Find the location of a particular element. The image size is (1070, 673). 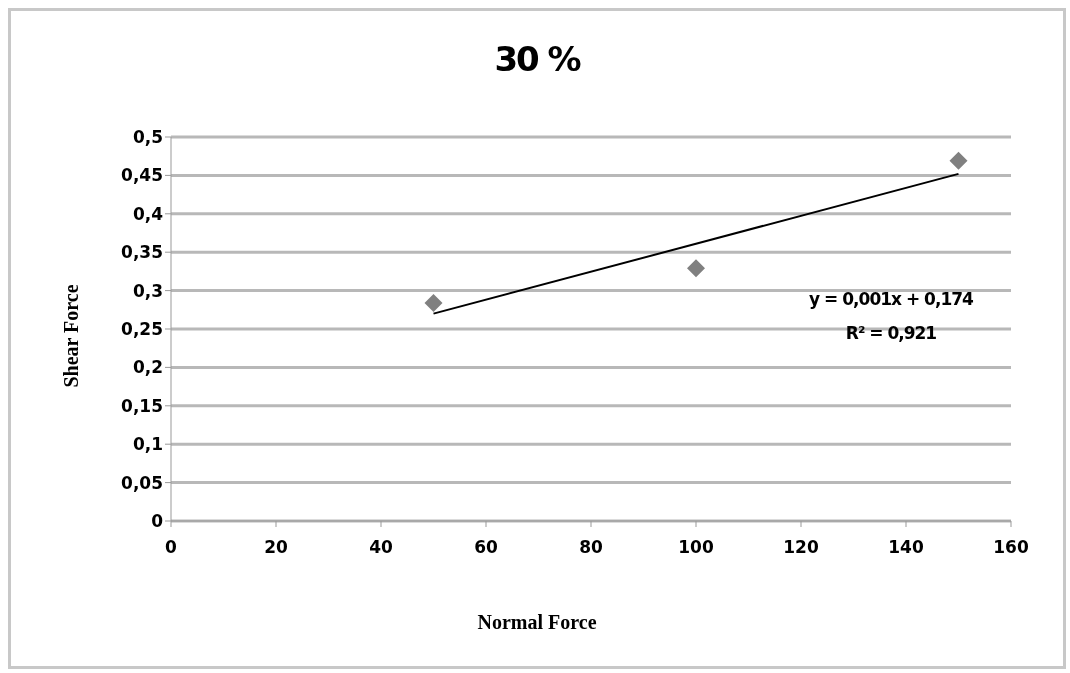

x-tick-label: 20 is located at coordinates (276, 547).